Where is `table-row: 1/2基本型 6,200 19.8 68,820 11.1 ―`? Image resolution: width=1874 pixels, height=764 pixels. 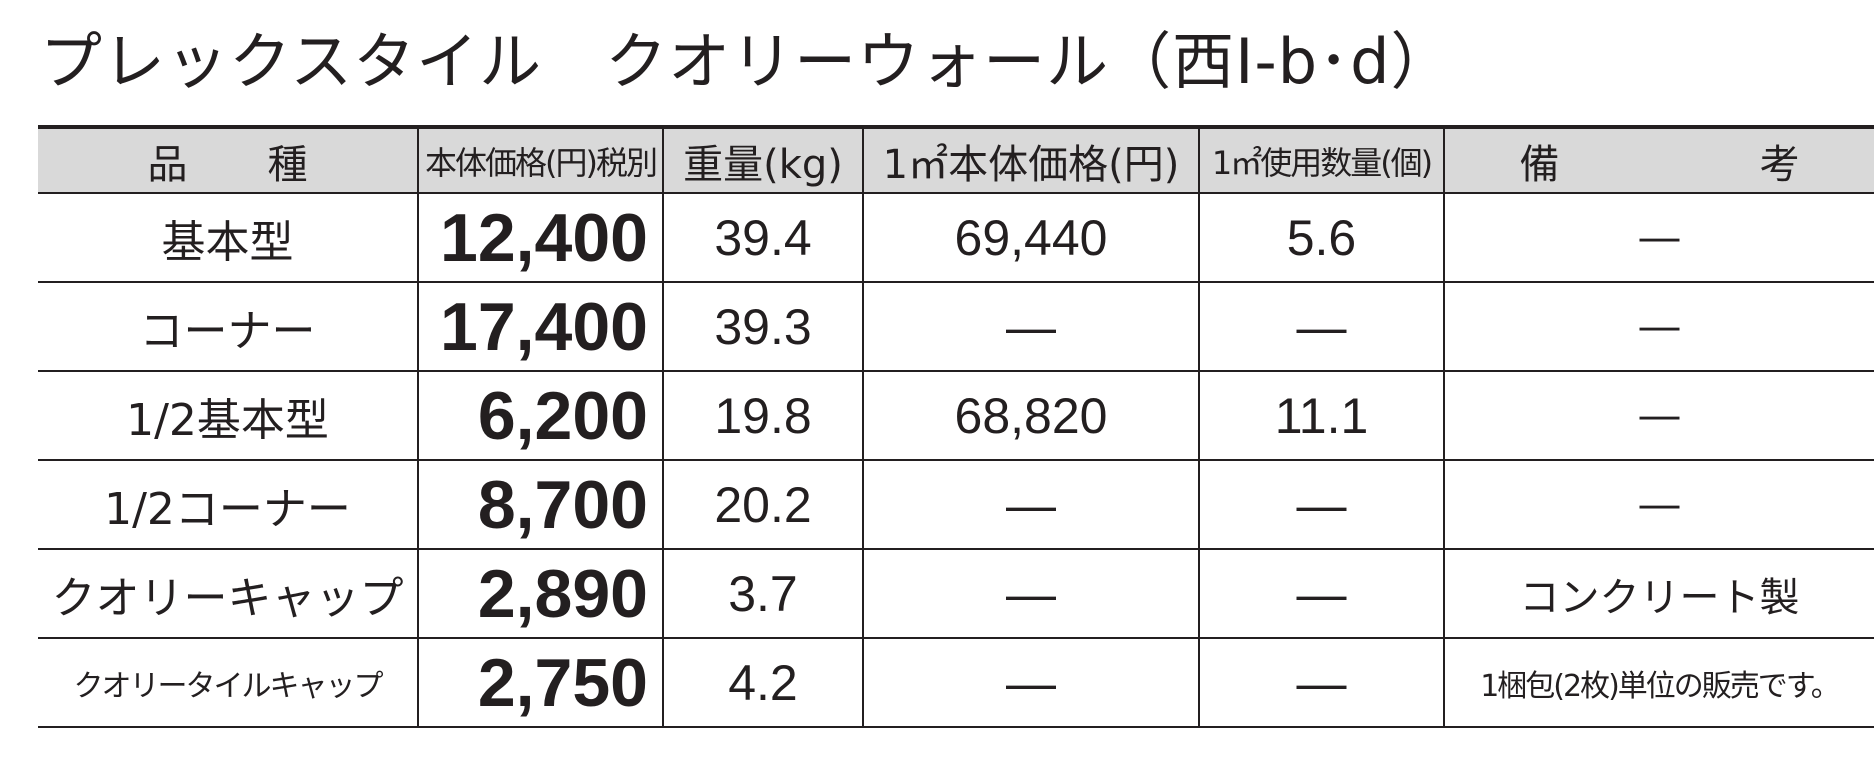
table-row: 1/2基本型 6,200 19.8 68,820 11.1 ― is located at coordinates (956, 415).